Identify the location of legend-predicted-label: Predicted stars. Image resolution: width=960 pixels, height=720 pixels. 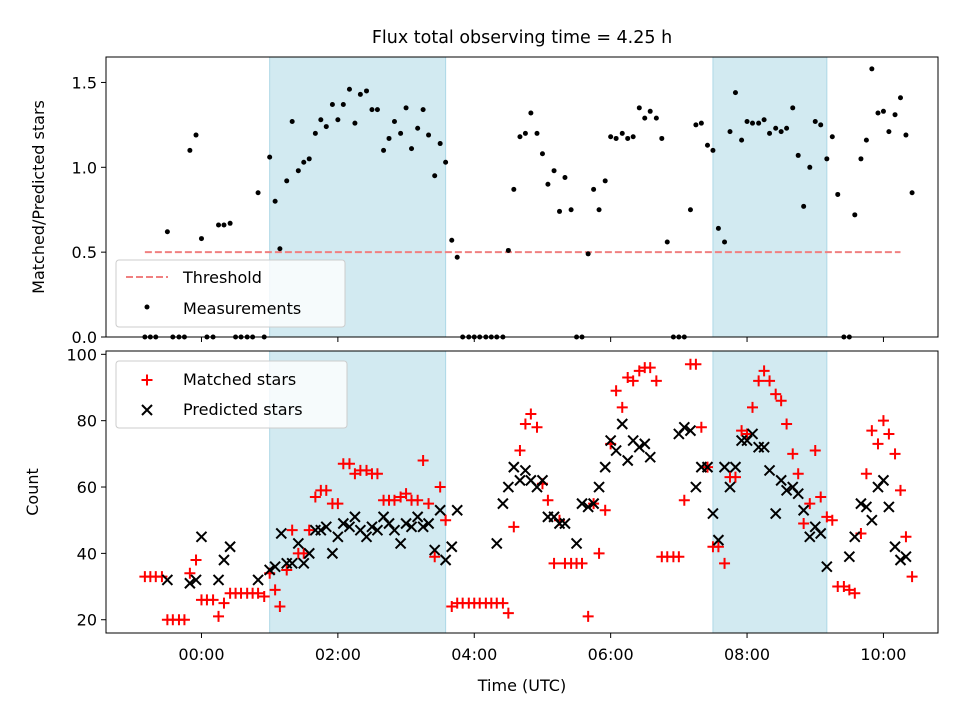
(243, 409).